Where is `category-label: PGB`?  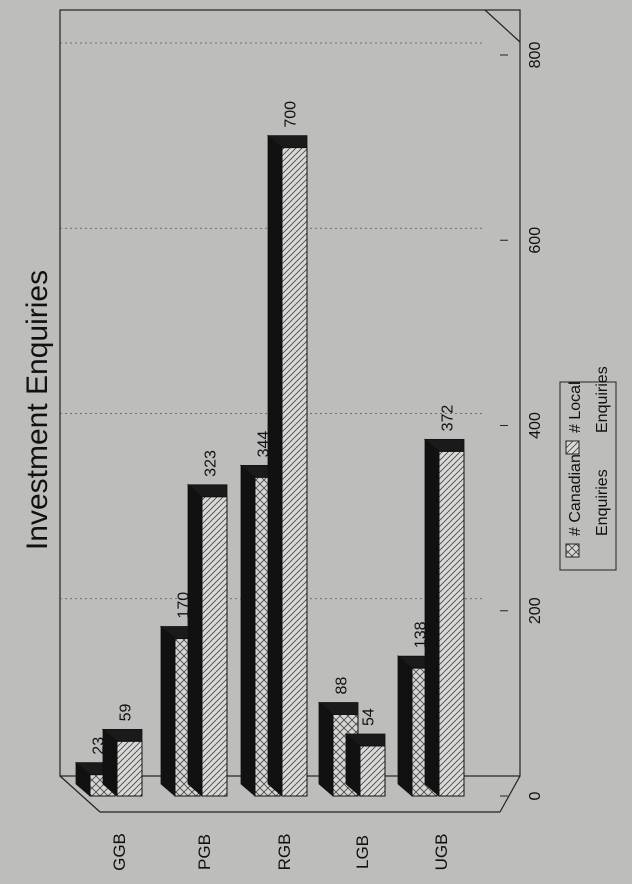 category-label: PGB is located at coordinates (204, 852).